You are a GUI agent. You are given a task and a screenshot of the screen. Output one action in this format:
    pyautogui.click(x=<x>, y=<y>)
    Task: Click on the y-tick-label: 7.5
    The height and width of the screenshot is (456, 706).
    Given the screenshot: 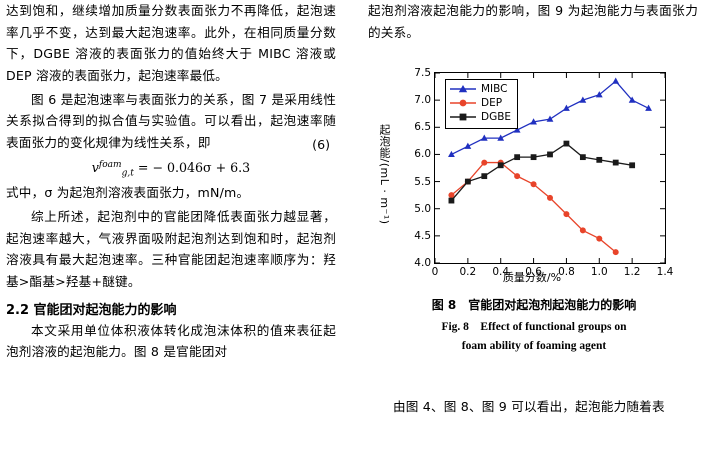 What is the action you would take?
    pyautogui.click(x=422, y=73)
    